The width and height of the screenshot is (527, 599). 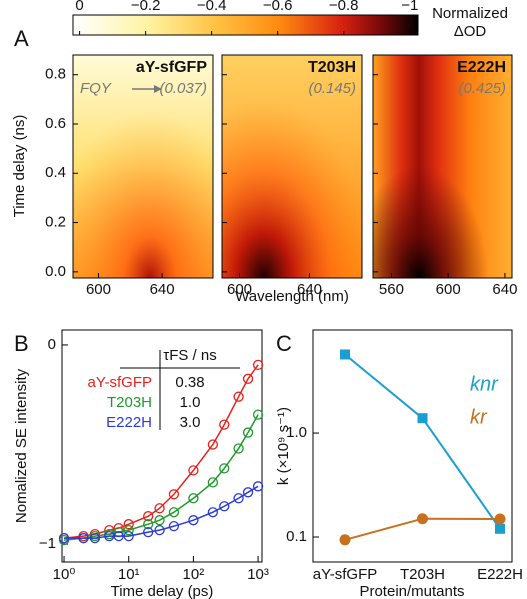 What do you see at coordinates (500, 574) in the screenshot?
I see `x-tick-label: E222H` at bounding box center [500, 574].